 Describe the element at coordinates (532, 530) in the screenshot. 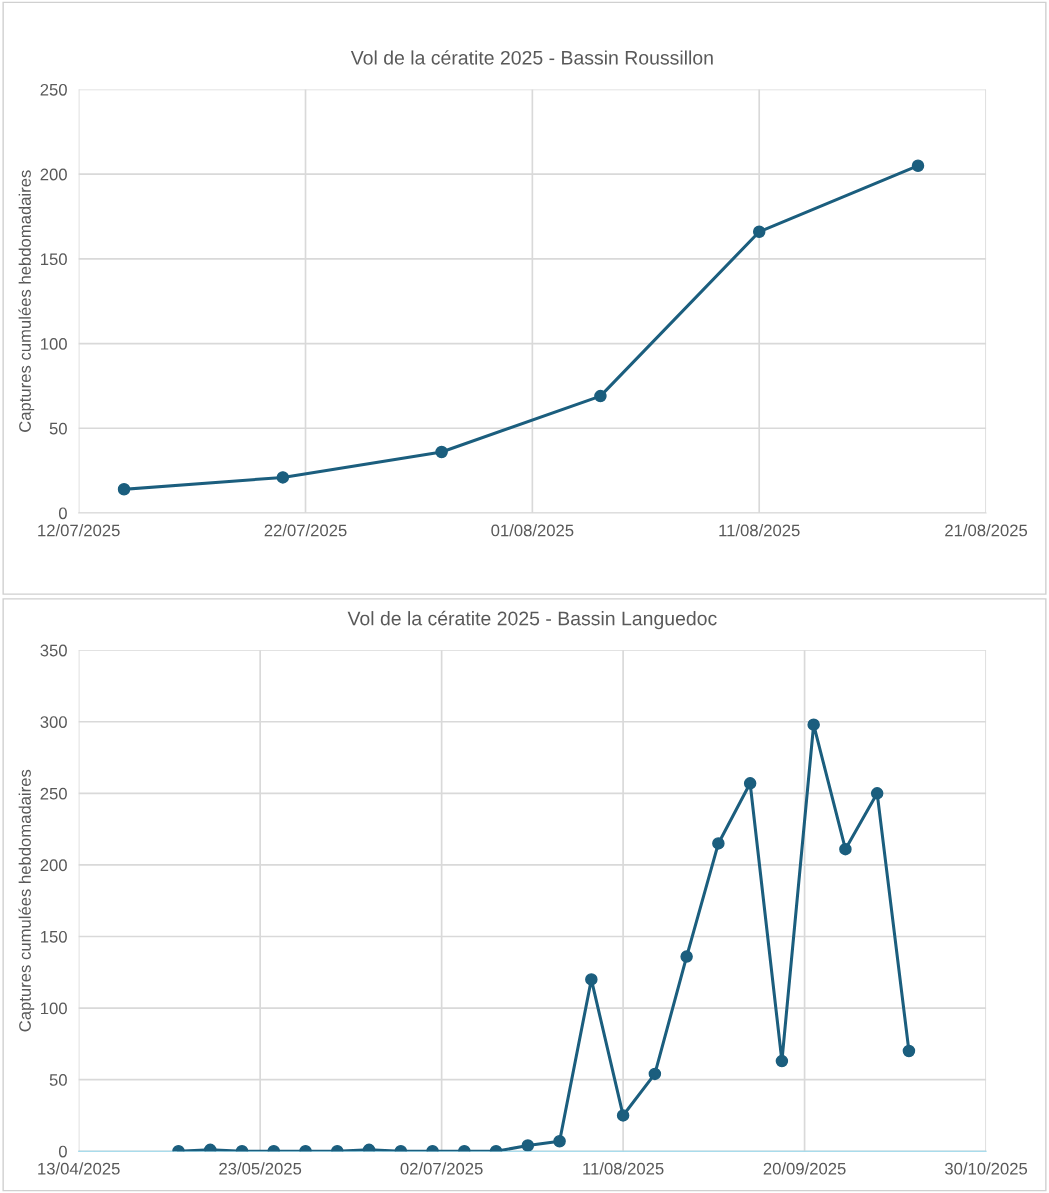

I see `x-tick-label: 01/08/2025` at that location.